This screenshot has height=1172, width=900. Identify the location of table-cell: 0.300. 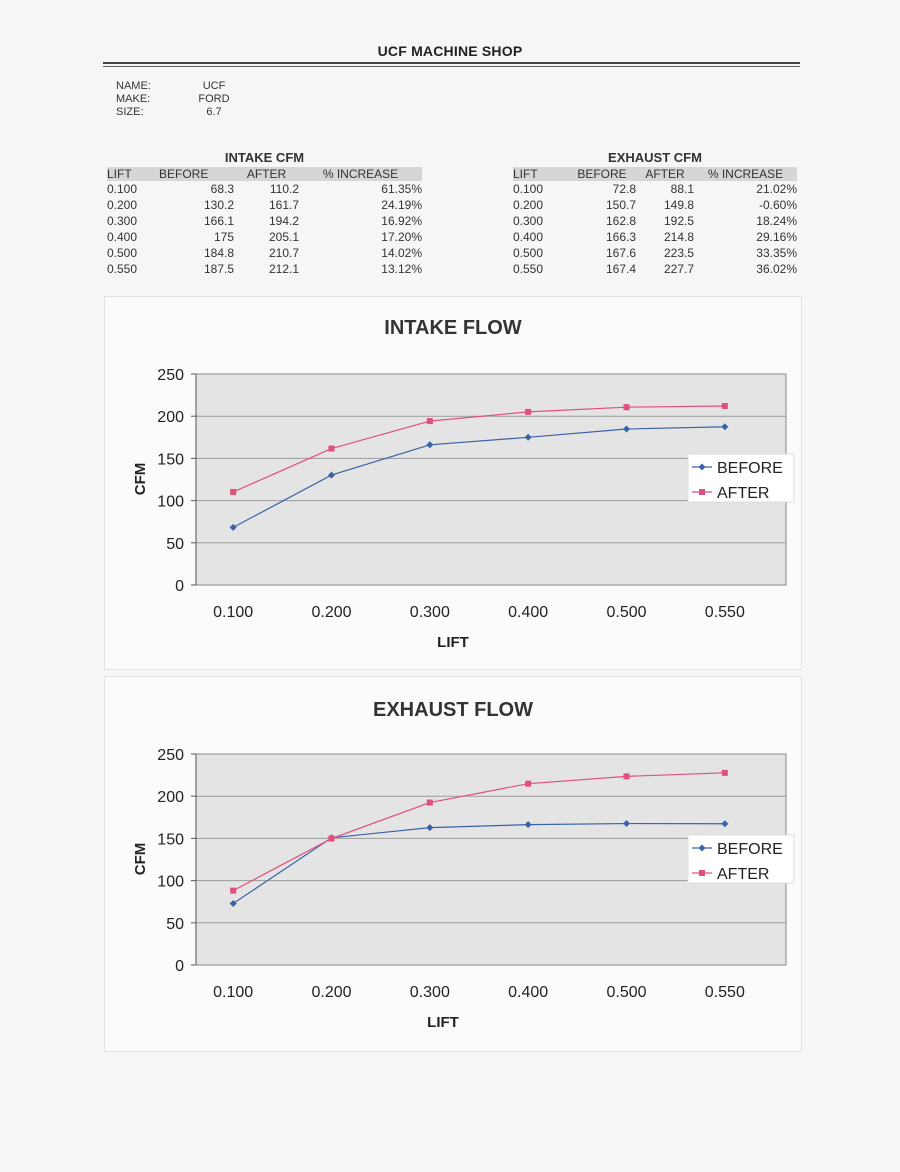
(528, 221).